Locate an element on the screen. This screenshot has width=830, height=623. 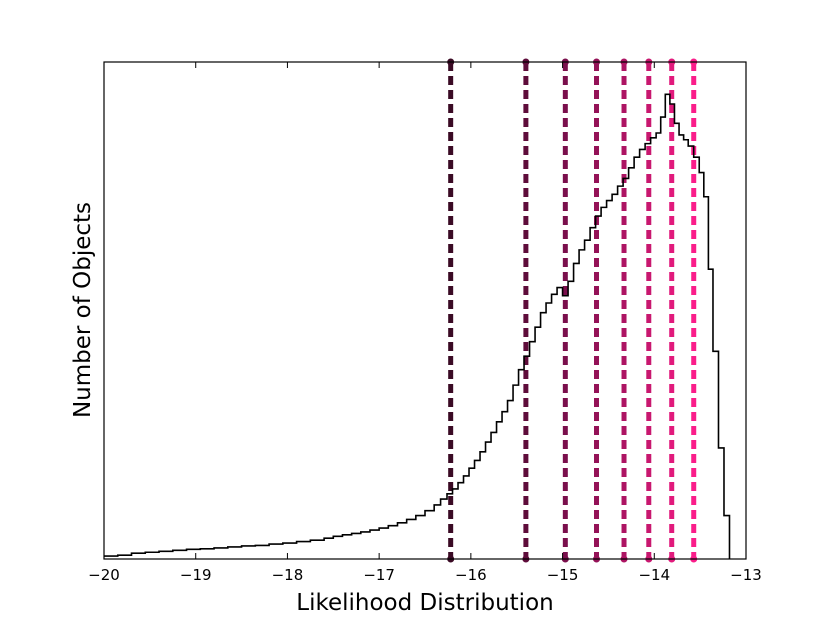
x-tick-label: −14 is located at coordinates (654, 575).